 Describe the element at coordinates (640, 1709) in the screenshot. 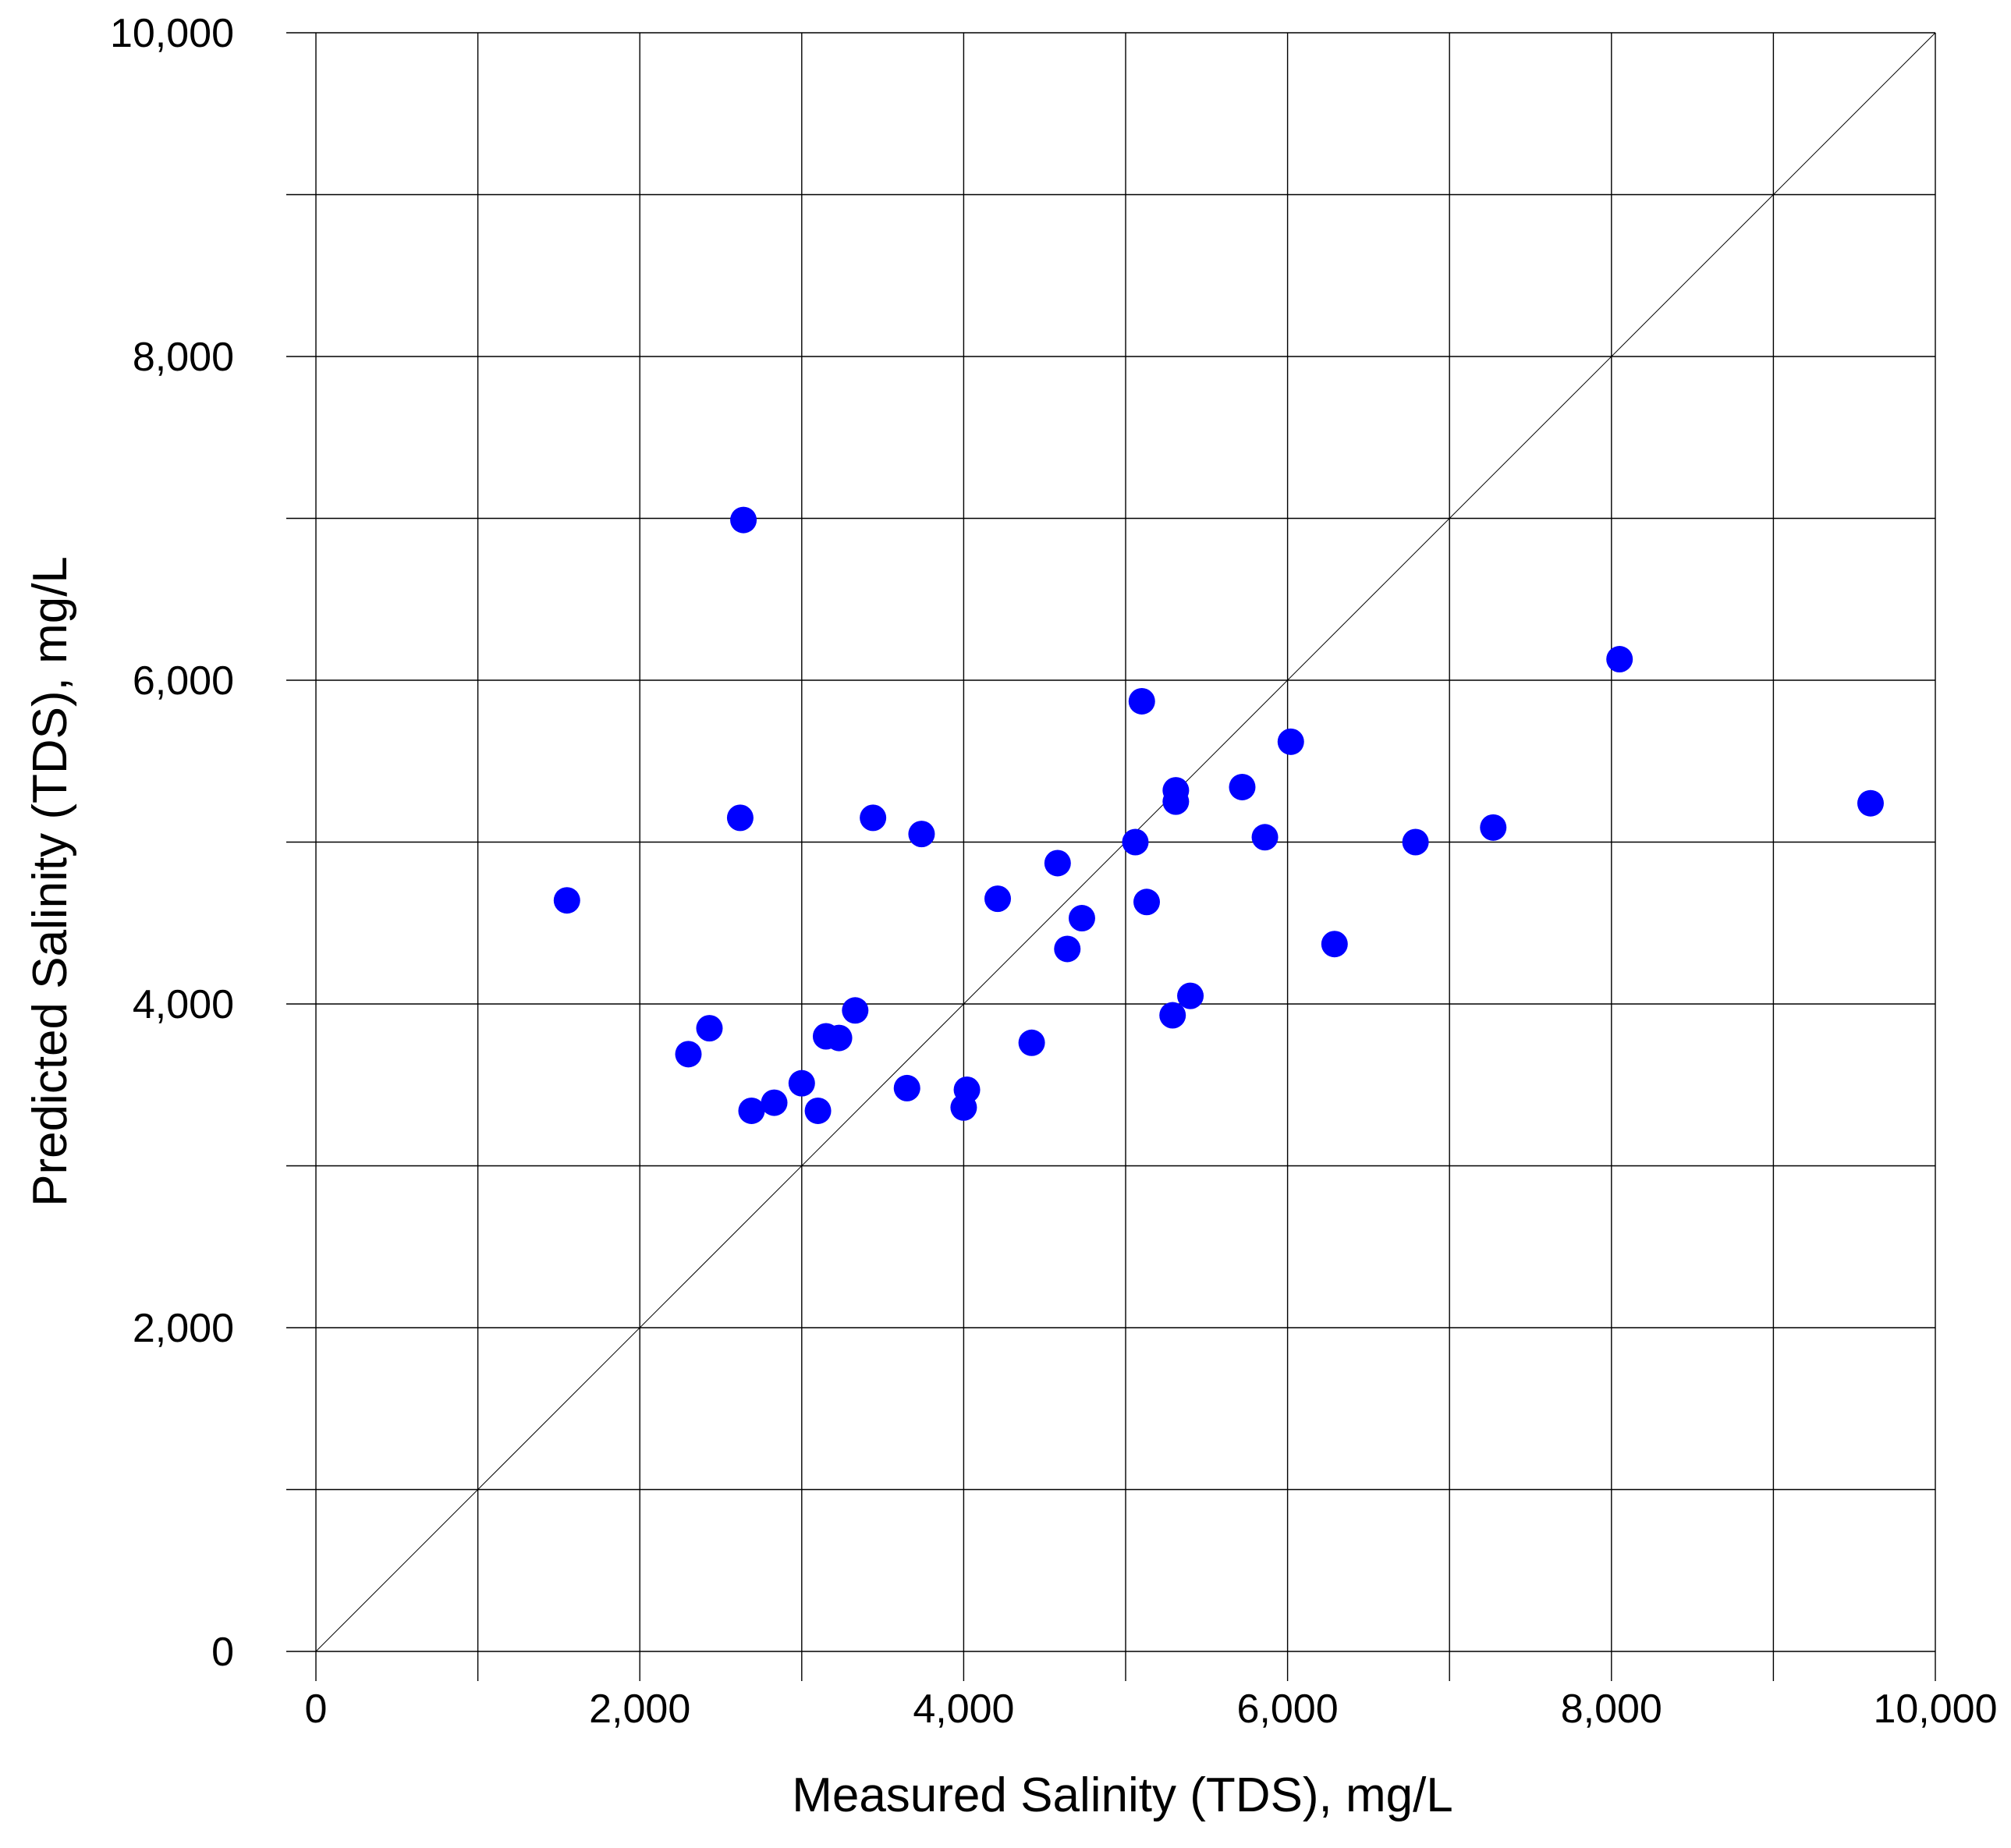

I see `x-tick-label: 2,000` at that location.